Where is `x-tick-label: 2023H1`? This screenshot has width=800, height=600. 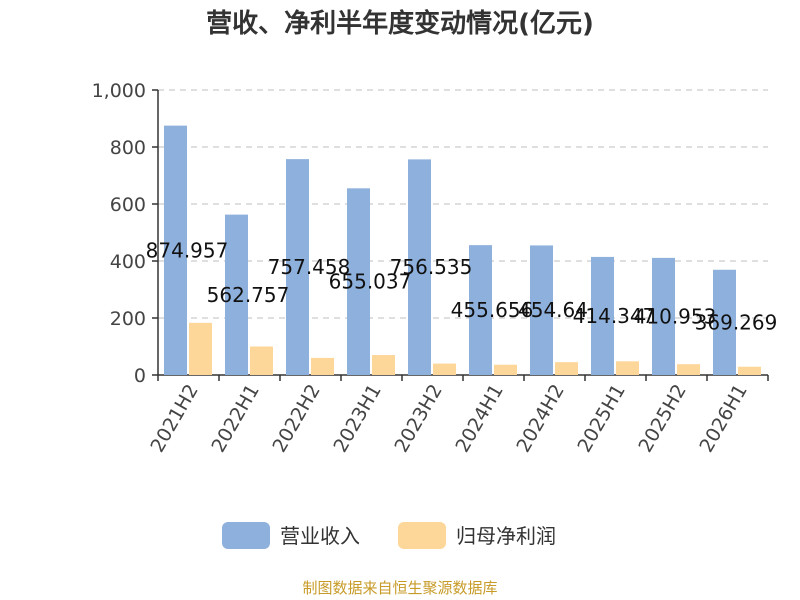
x-tick-label: 2023H1 is located at coordinates (357, 419).